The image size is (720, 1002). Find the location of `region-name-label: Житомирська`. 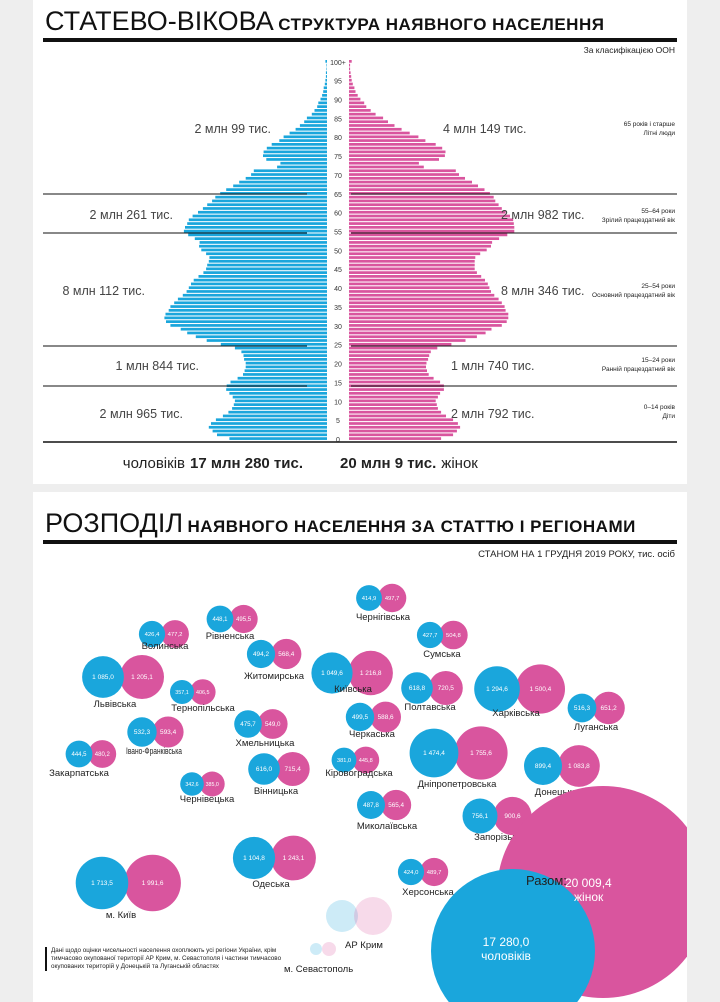

region-name-label: Житомирська is located at coordinates (274, 676).